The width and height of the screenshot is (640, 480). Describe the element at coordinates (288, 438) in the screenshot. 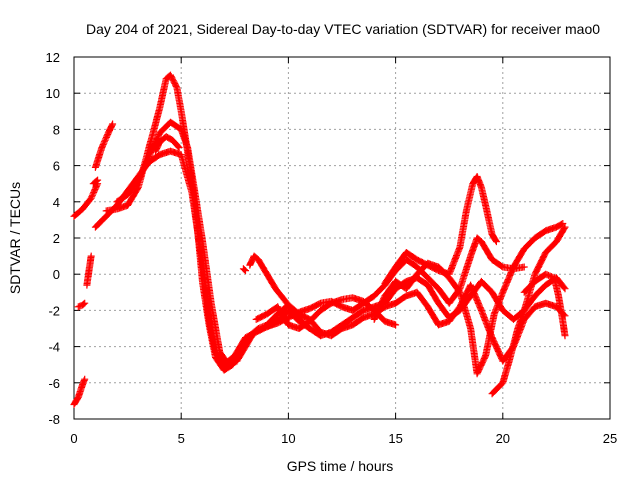

I see `x-tick-label: 10` at that location.